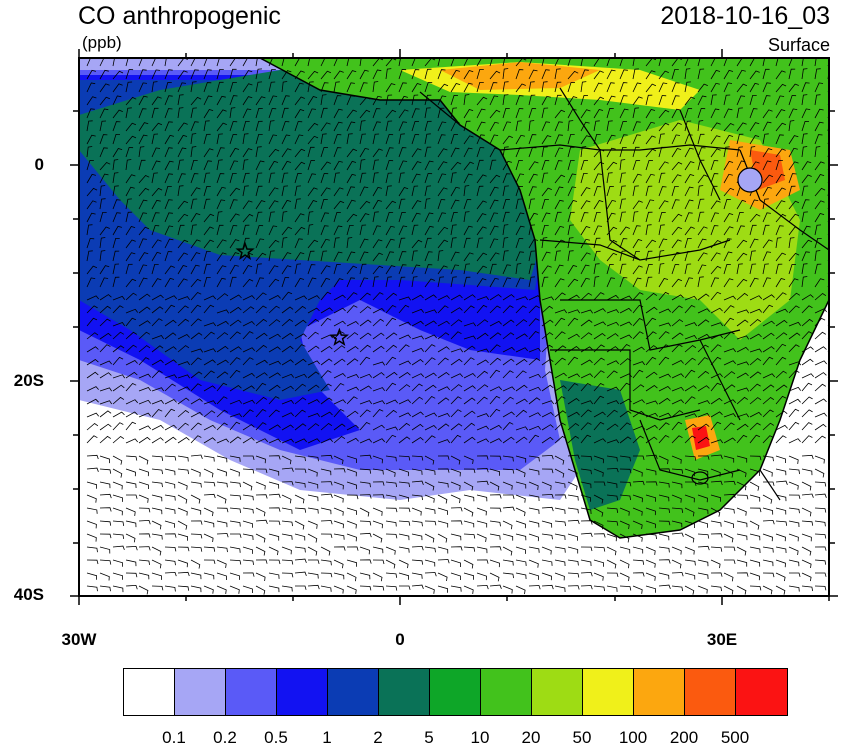 The image size is (850, 750). What do you see at coordinates (700, 478) in the screenshot?
I see `lesotho-outline` at bounding box center [700, 478].